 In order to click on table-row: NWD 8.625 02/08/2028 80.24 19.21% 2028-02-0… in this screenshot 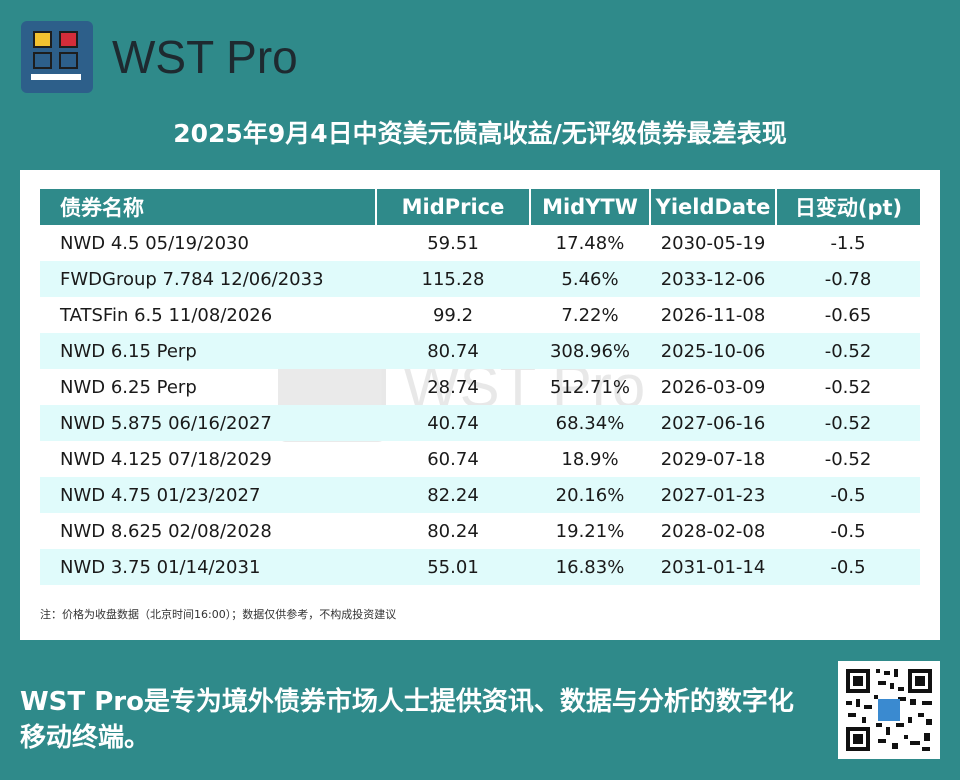, I will do `click(480, 531)`.